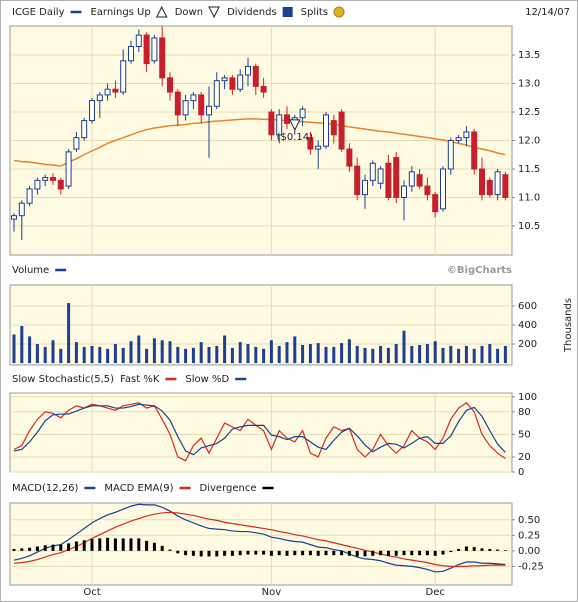 The image size is (578, 602). Describe the element at coordinates (529, 141) in the screenshot. I see `y-tick-label: 12.0` at that location.